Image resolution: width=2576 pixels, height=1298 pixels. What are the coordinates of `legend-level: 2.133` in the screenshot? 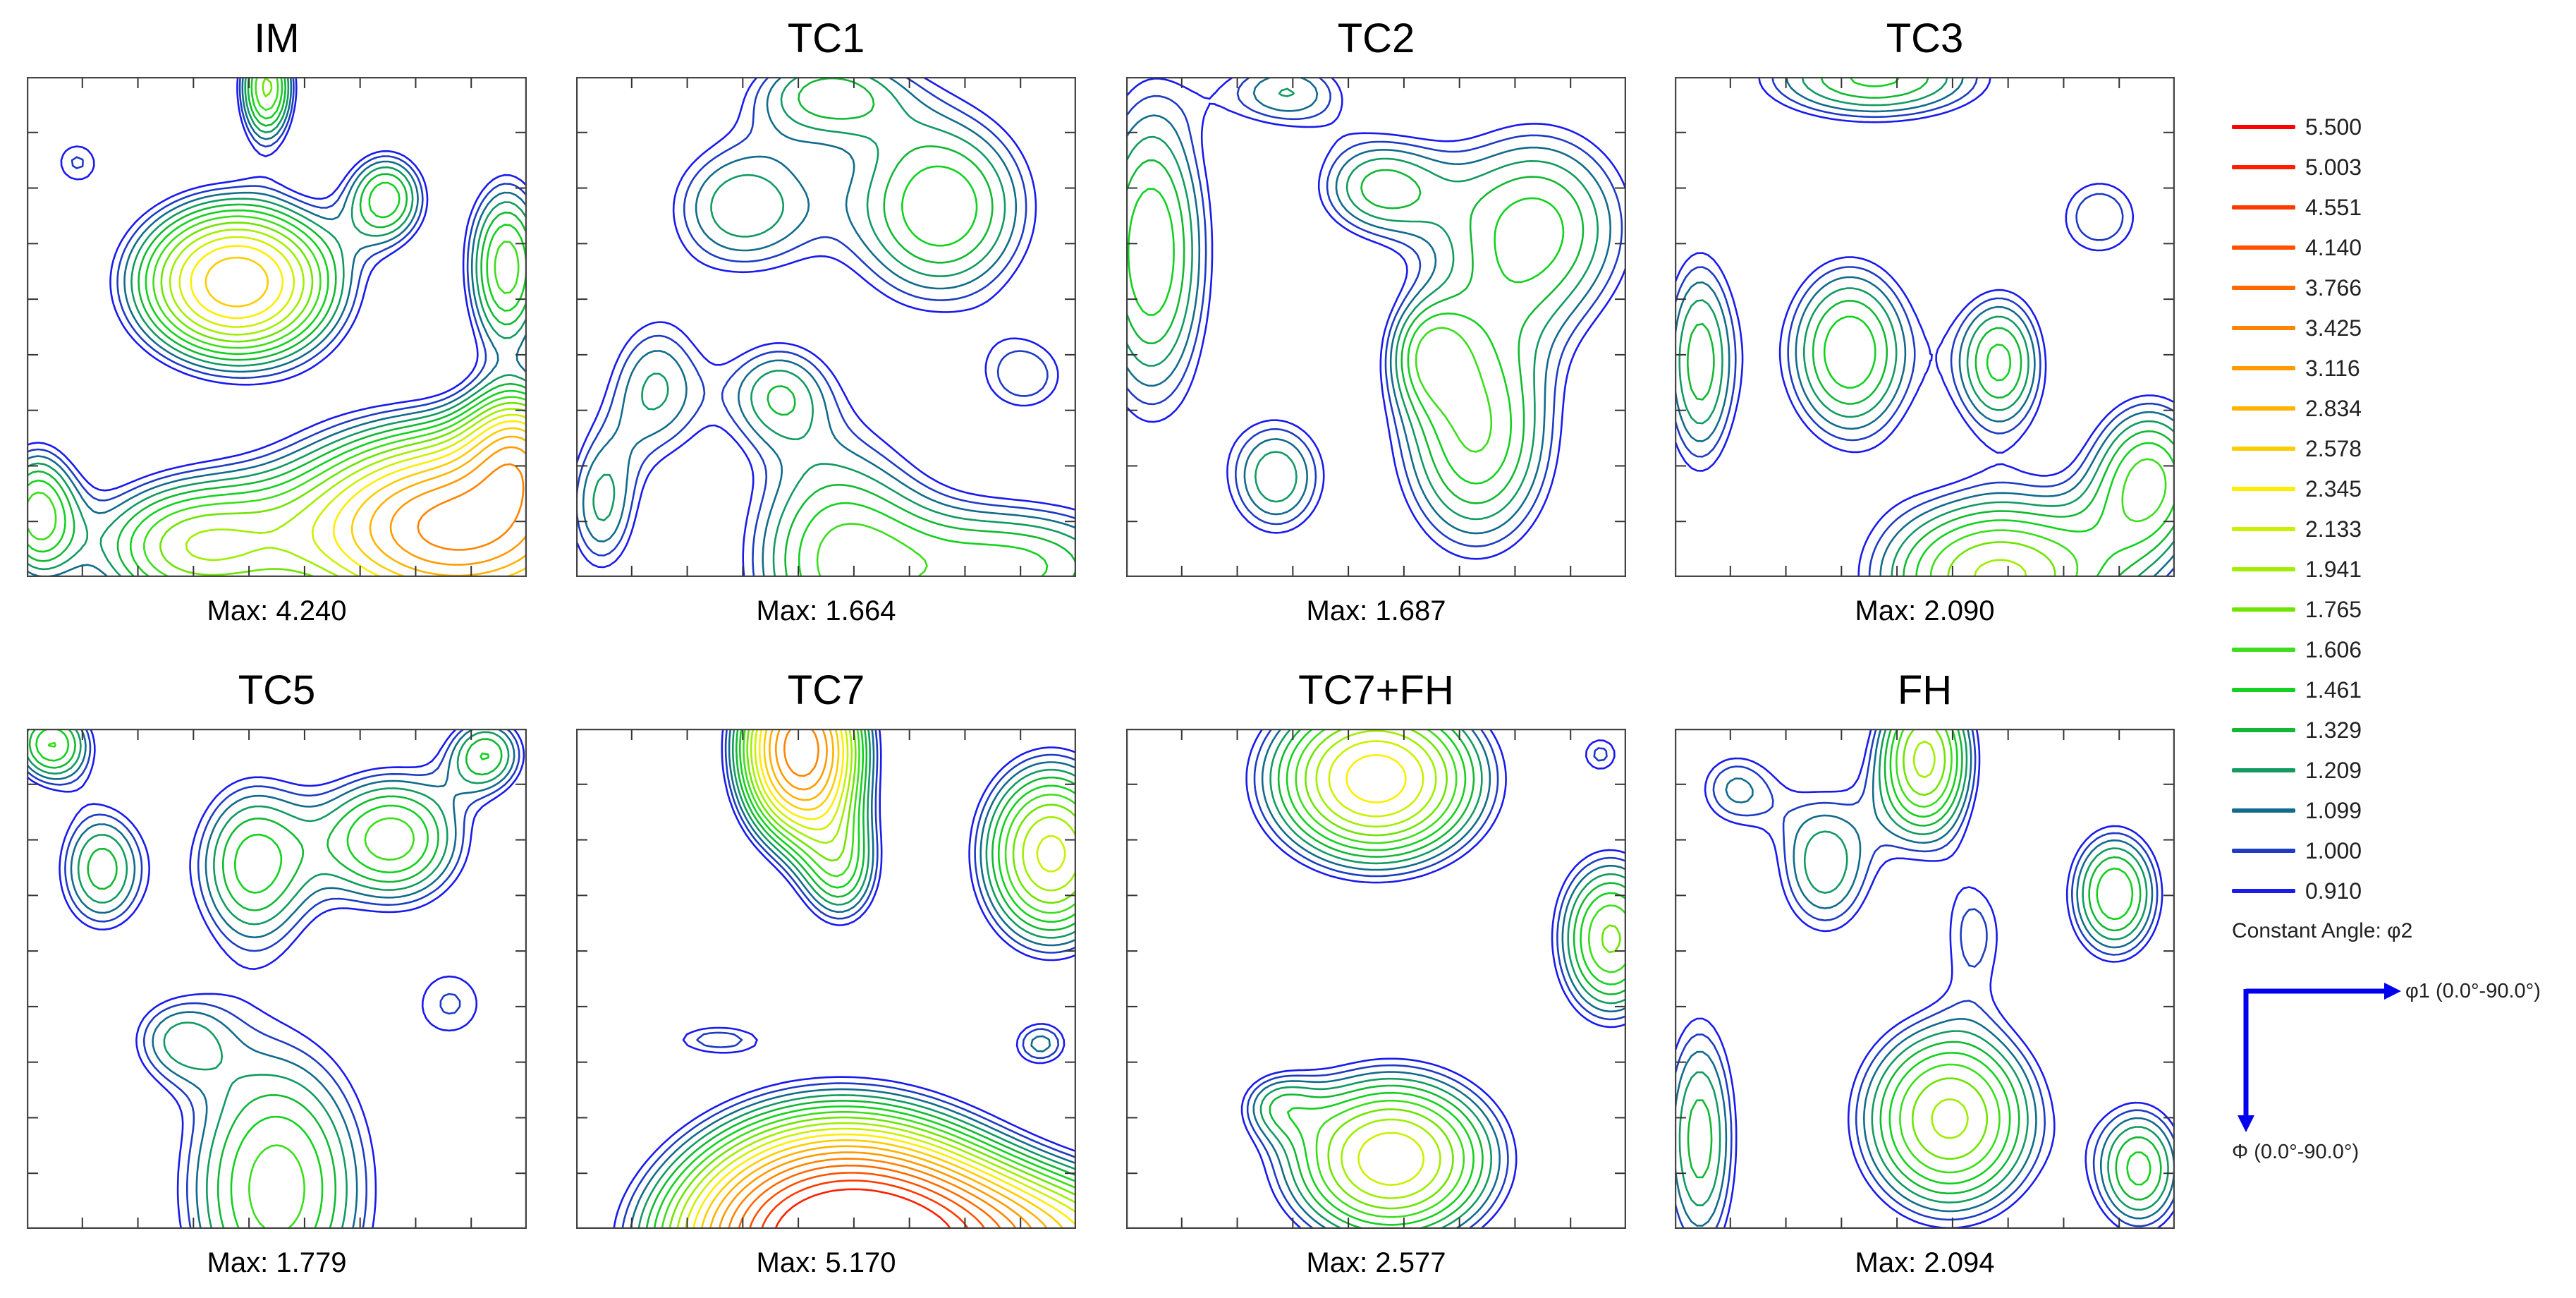 It's located at (2338, 529).